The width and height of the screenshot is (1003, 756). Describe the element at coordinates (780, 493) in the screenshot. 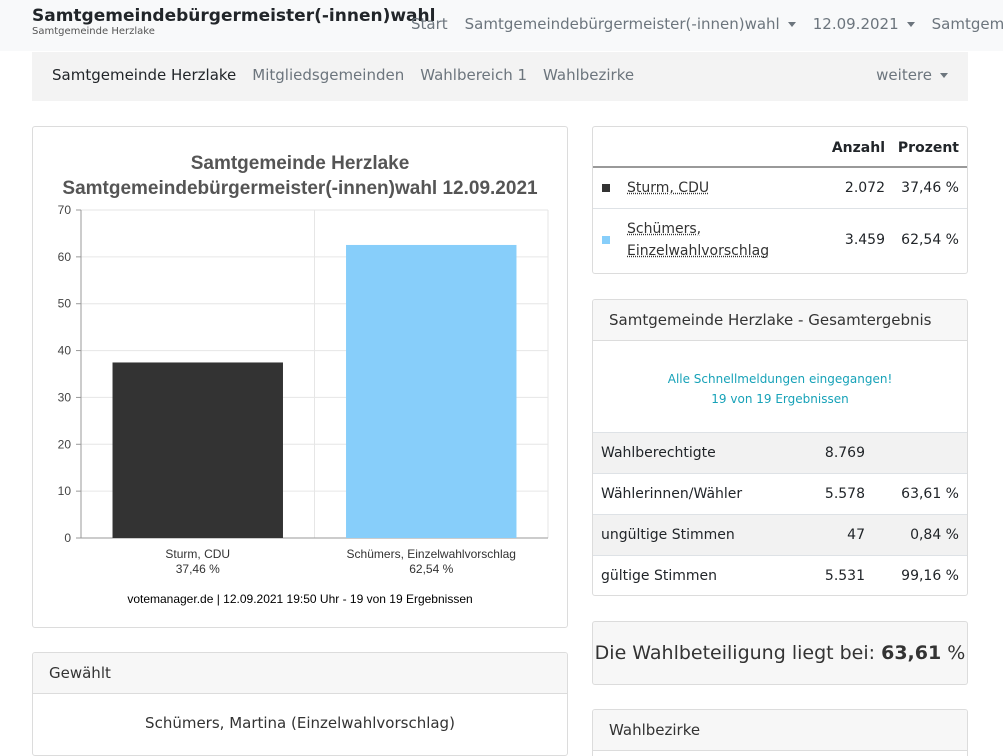

I see `table-row: Wählerinnen/Wähler 5.578 63,61 %` at that location.